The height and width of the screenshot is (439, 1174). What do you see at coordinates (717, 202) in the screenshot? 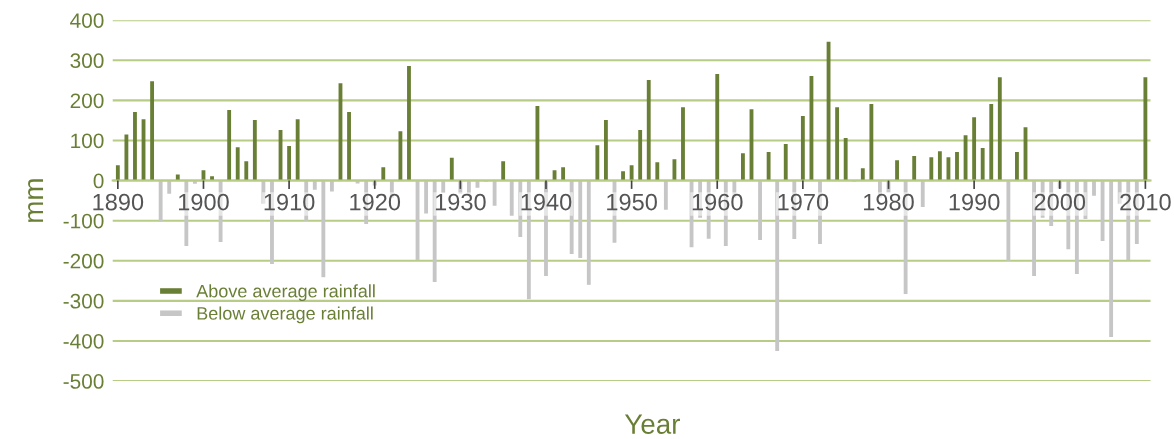
I see `x-tick-label: 1960` at bounding box center [717, 202].